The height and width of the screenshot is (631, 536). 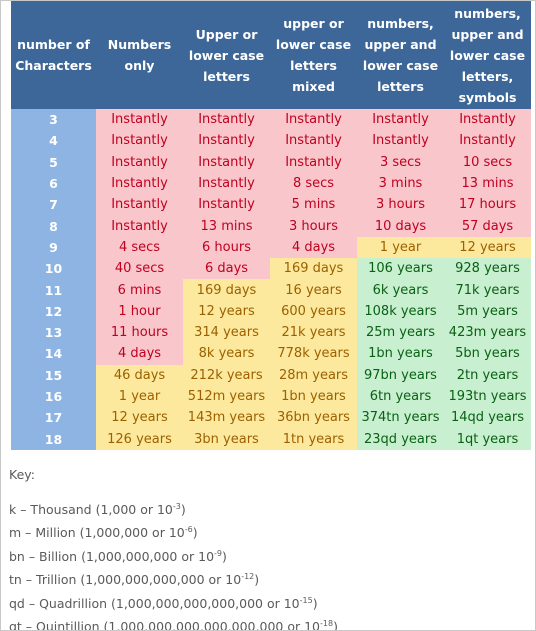 I want to click on key-text: tn – Trillion (1,000,000,000,000 or 10, so click(x=125, y=579).